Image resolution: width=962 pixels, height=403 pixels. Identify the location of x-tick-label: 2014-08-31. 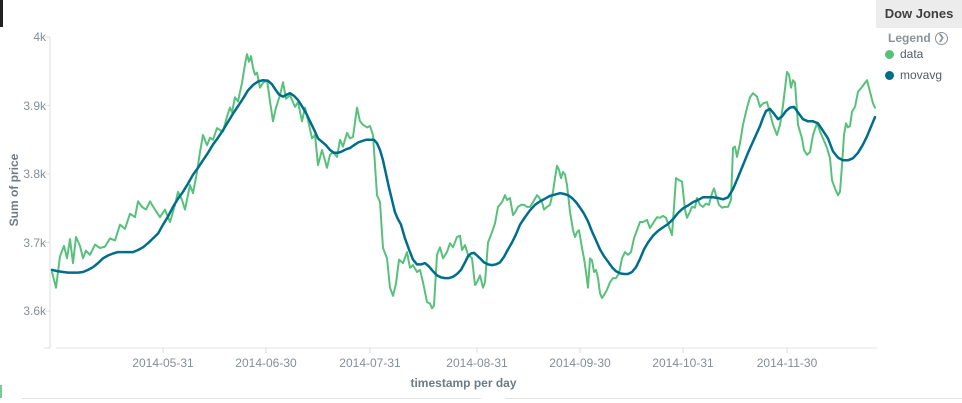
(477, 363).